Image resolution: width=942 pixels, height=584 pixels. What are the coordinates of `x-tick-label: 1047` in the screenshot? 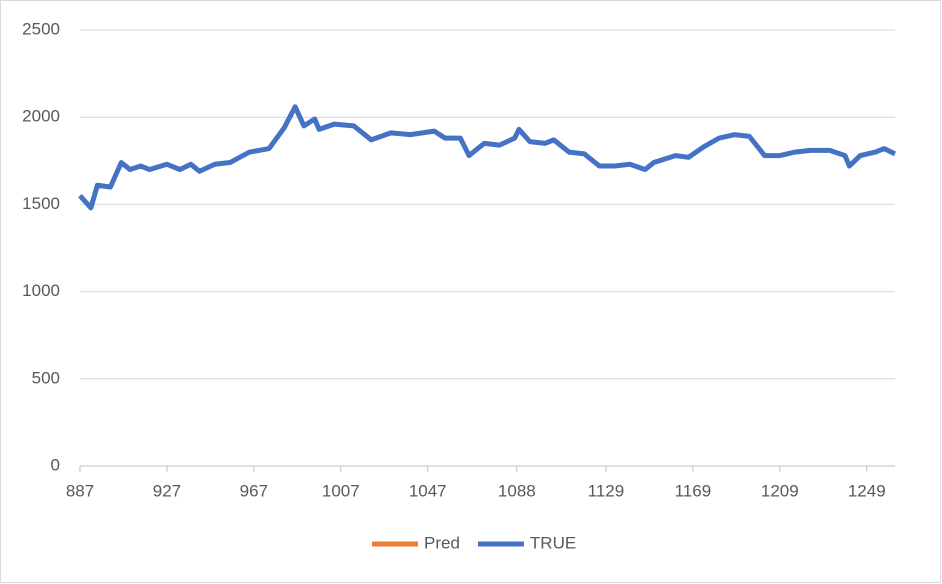 It's located at (428, 490).